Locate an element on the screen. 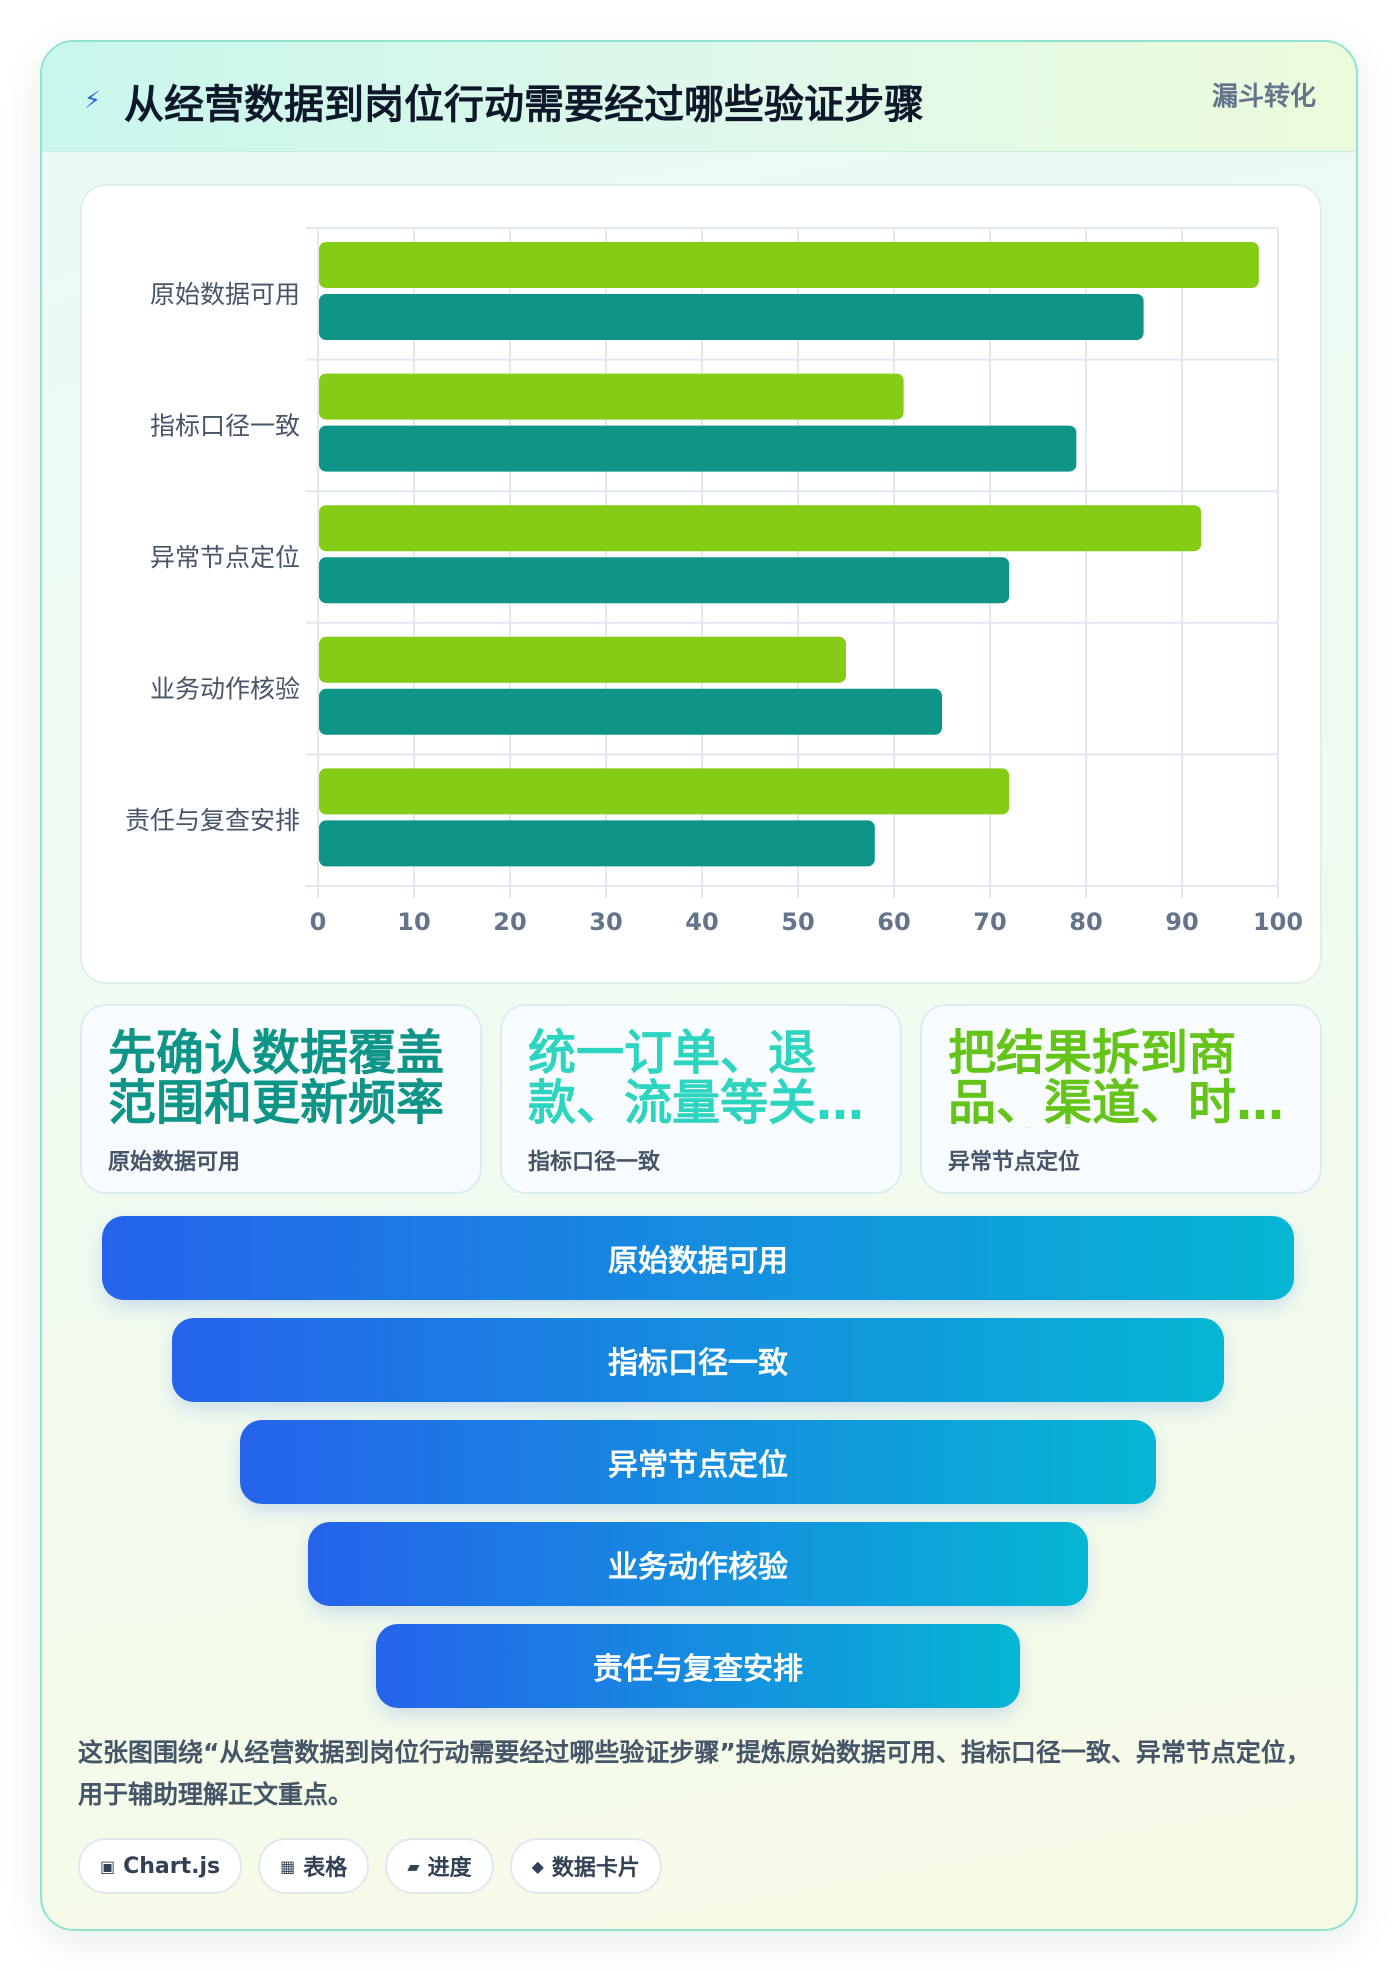 This screenshot has width=1400, height=1972. table-icon: ▦ is located at coordinates (288, 1866).